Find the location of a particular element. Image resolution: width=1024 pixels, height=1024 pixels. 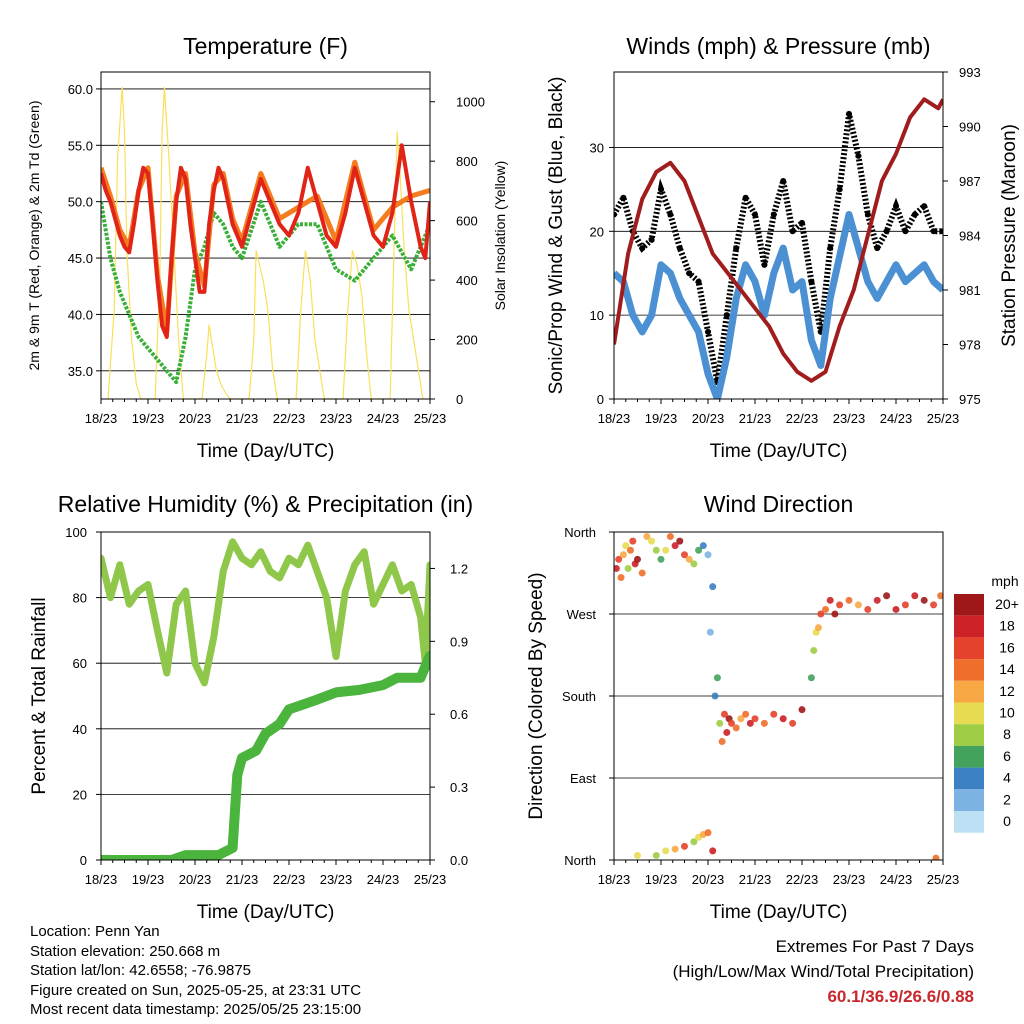

temp2m-line is located at coordinates (265, 241).